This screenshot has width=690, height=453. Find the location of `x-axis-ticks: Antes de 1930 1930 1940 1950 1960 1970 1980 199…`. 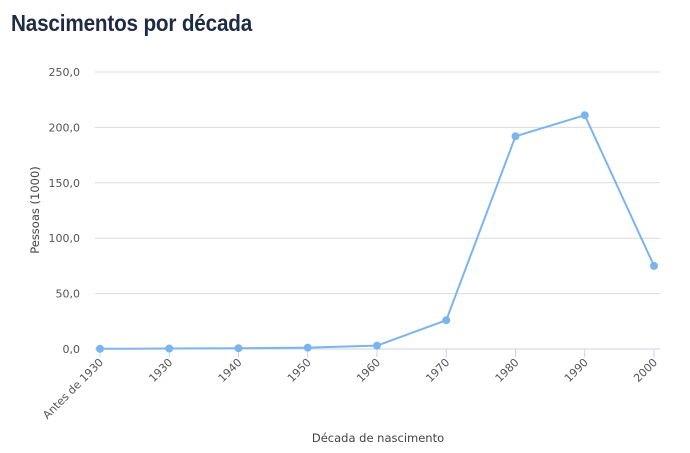

x-axis-ticks: Antes de 1930 1930 1940 1950 1960 1970 1980 199… is located at coordinates (350, 385).